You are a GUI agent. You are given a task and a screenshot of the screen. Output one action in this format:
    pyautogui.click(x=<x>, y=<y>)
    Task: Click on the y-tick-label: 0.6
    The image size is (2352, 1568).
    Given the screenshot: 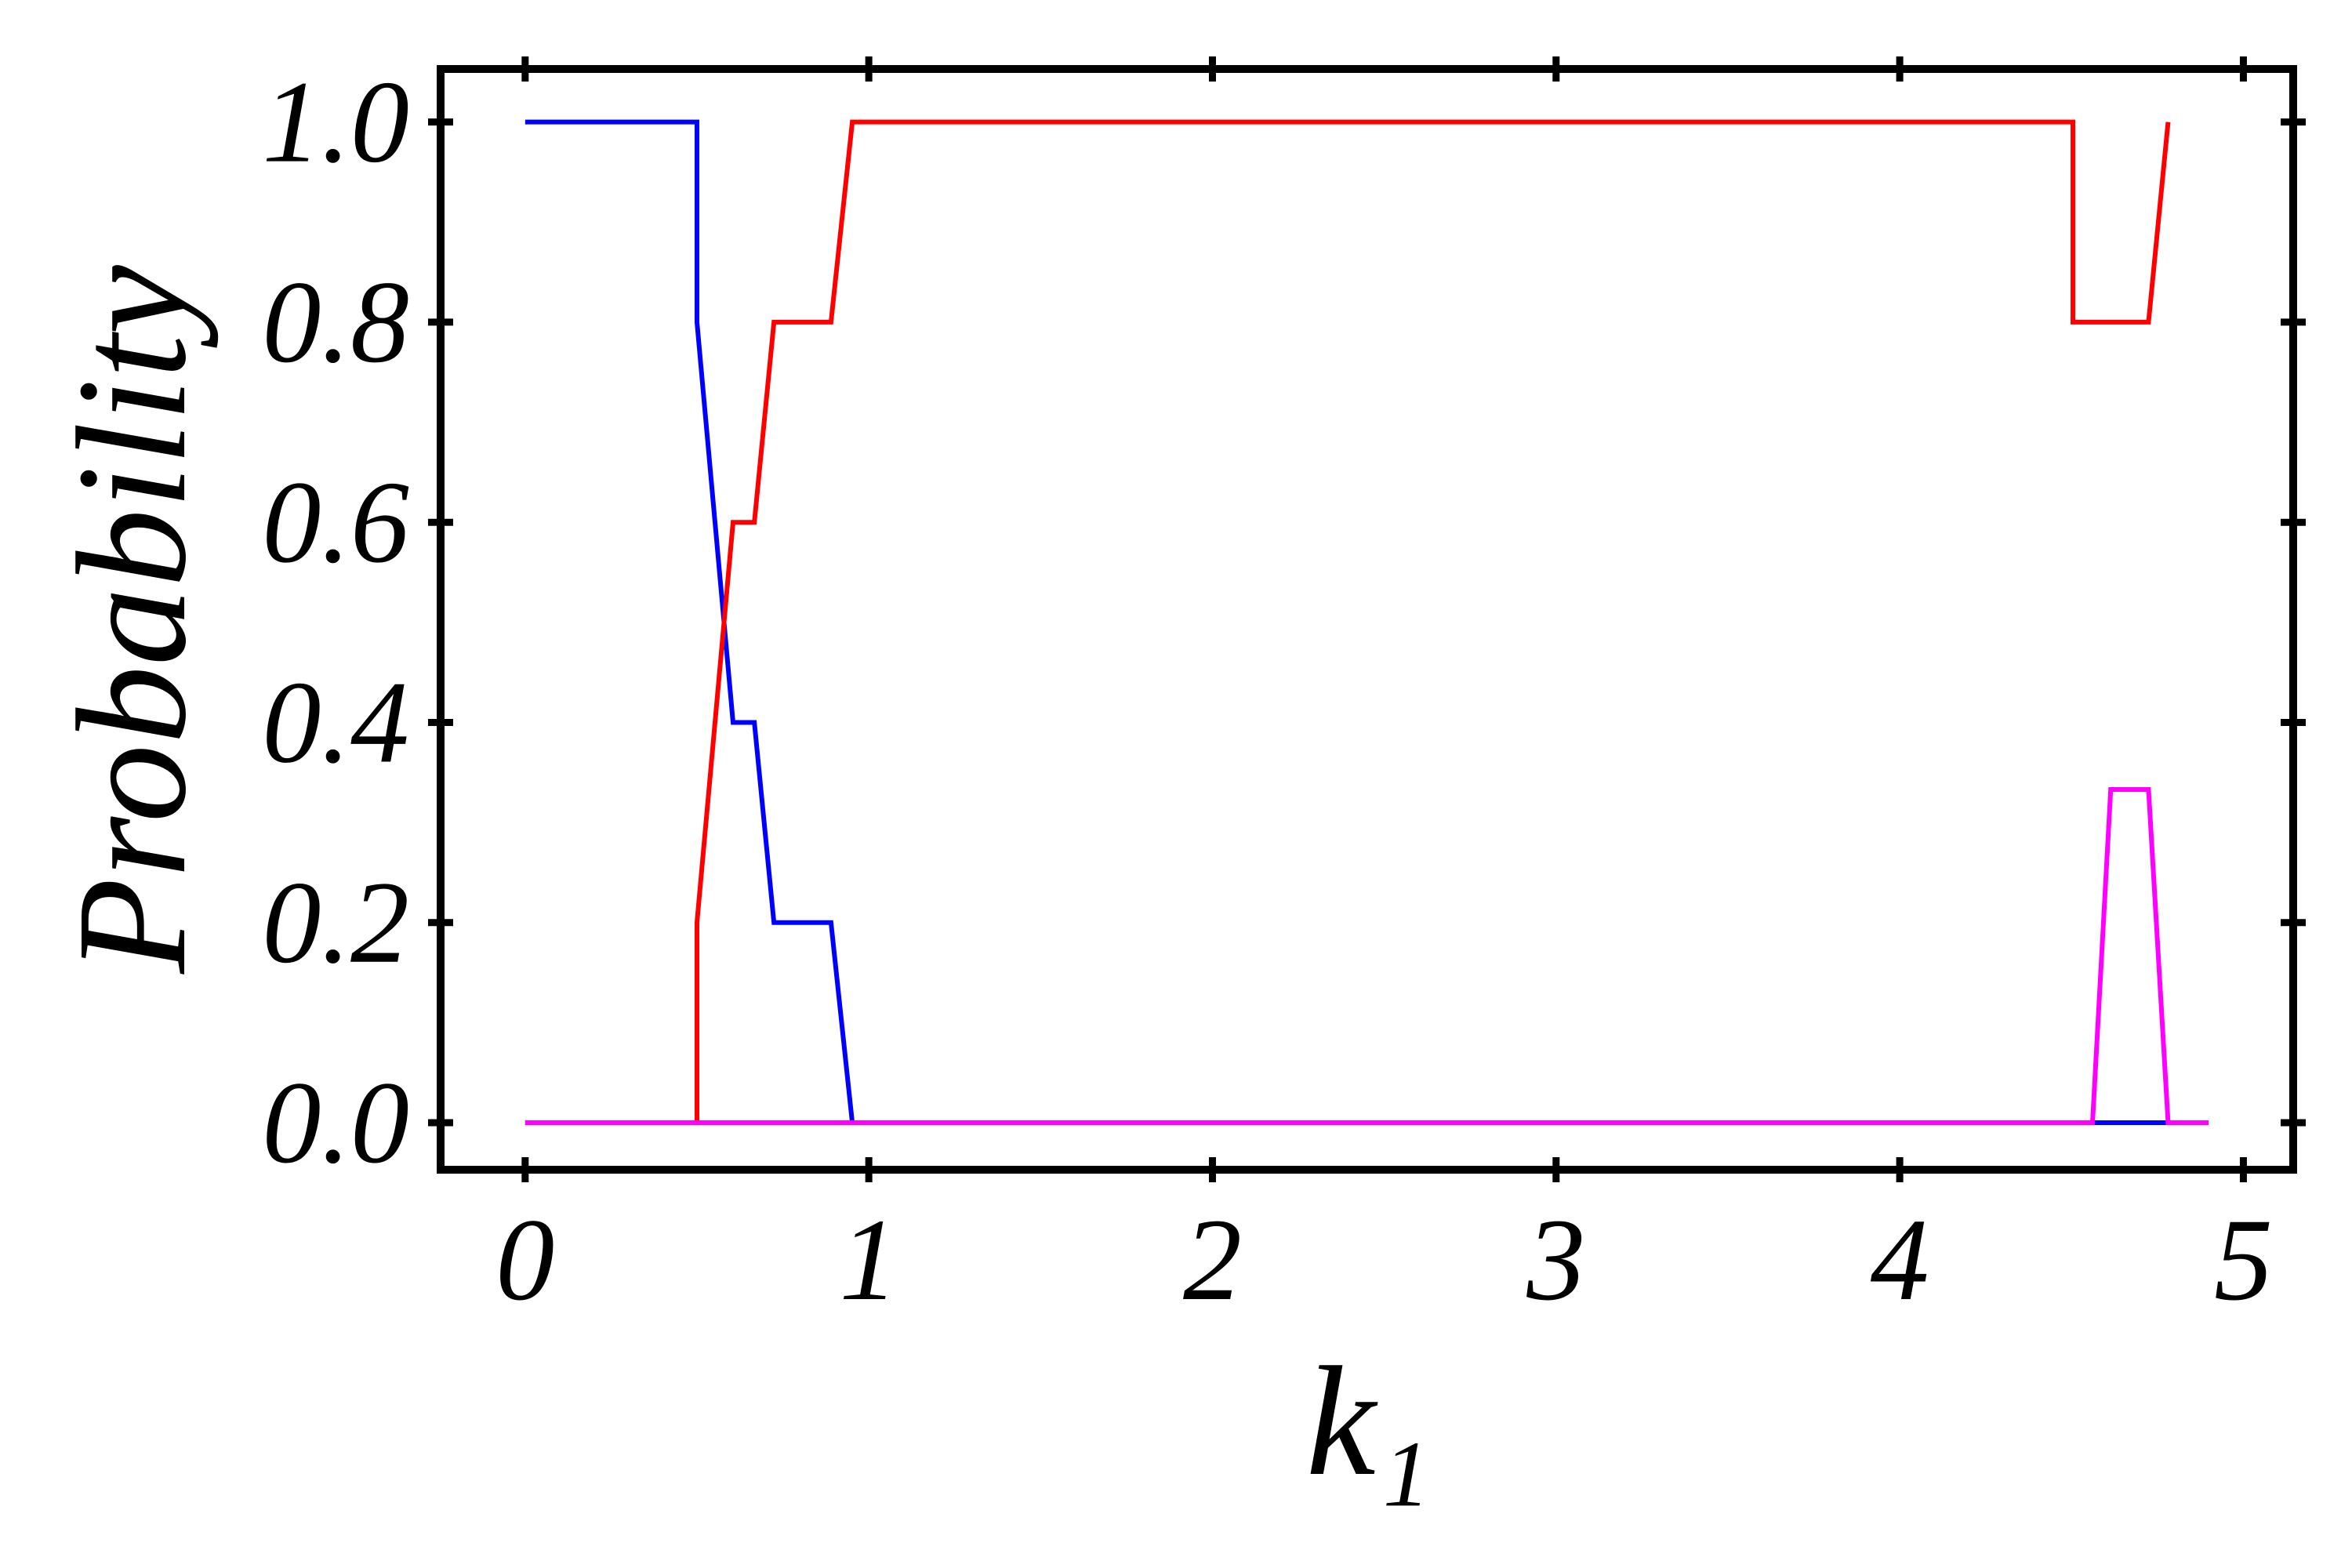 What is the action you would take?
    pyautogui.click(x=336, y=522)
    